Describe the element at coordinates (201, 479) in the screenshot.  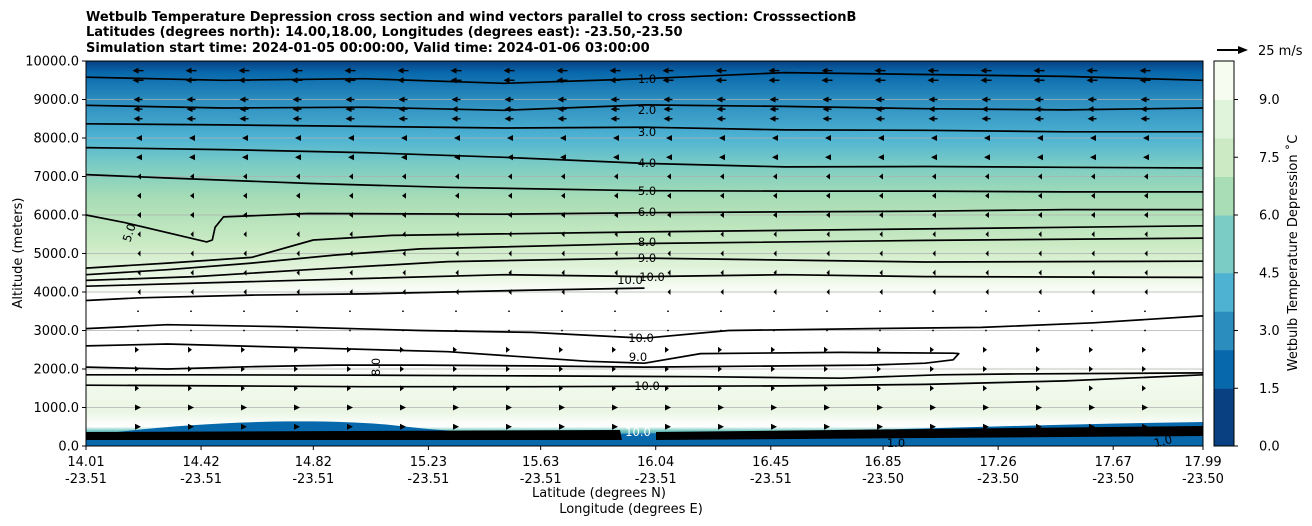
I see `x-tick-label-lon-1: -23.51` at that location.